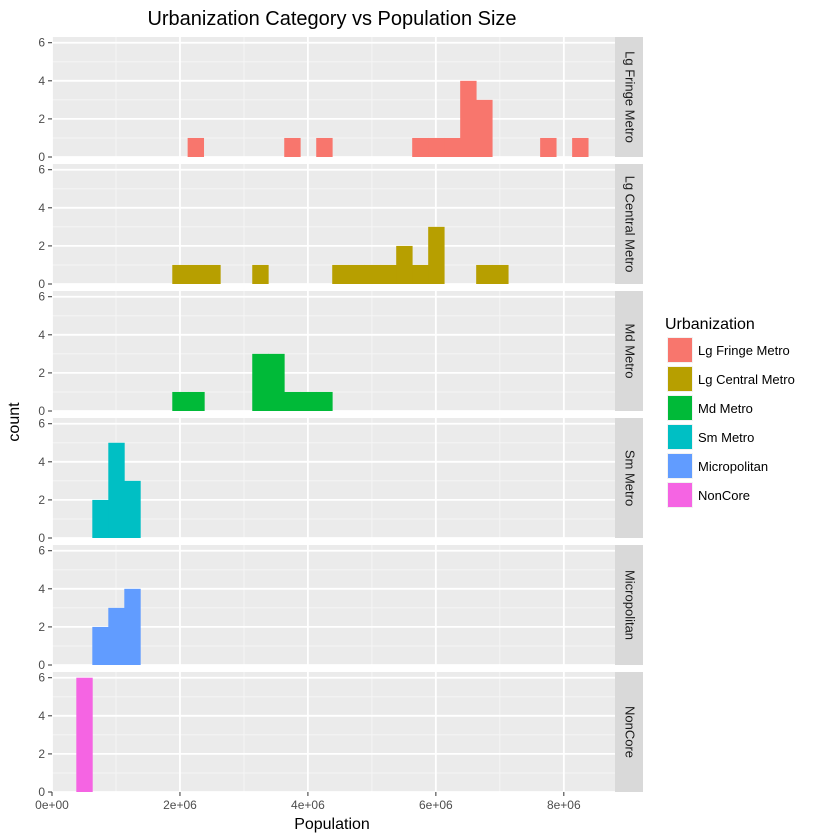 The width and height of the screenshot is (840, 840). I want to click on legend-label: Lg Fringe Metro, so click(744, 350).